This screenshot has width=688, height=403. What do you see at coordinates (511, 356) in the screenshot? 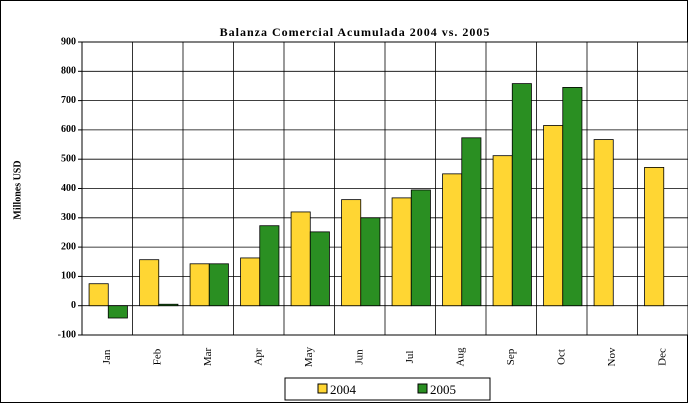
I see `x-tick-label: Sep` at bounding box center [511, 356].